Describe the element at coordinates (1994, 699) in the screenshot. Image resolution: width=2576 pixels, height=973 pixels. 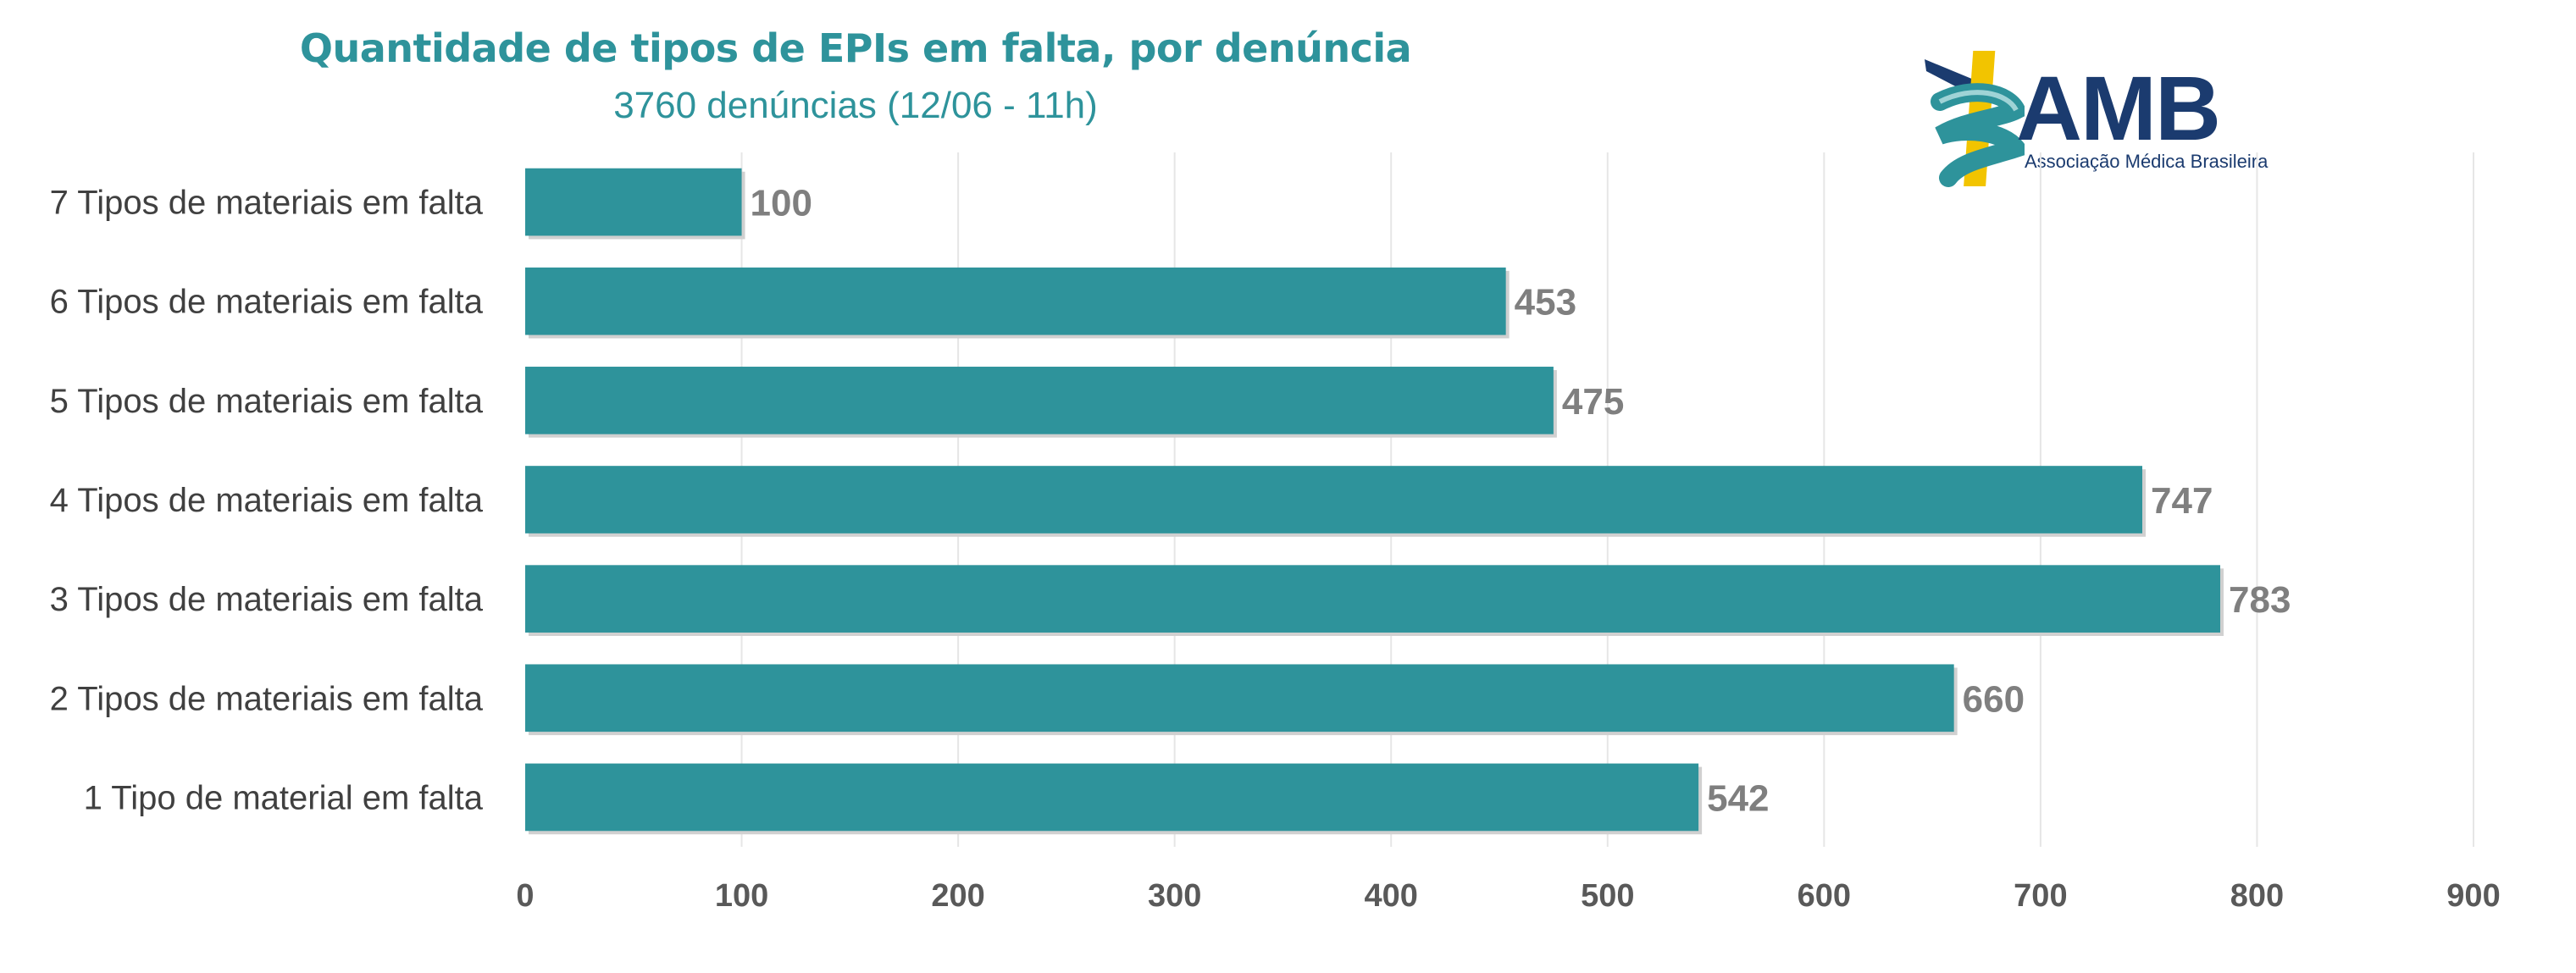
I see `data-label: 660` at that location.